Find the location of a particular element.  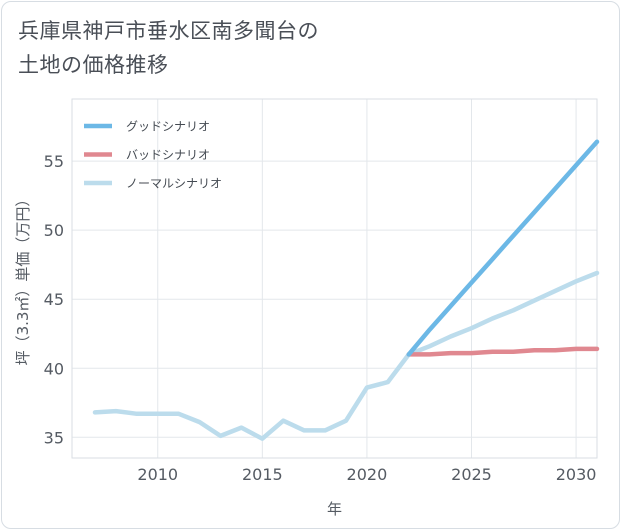

page-title: 兵庫県神戸市垂水区南多聞台の 土地の価格推移 is located at coordinates (168, 48).